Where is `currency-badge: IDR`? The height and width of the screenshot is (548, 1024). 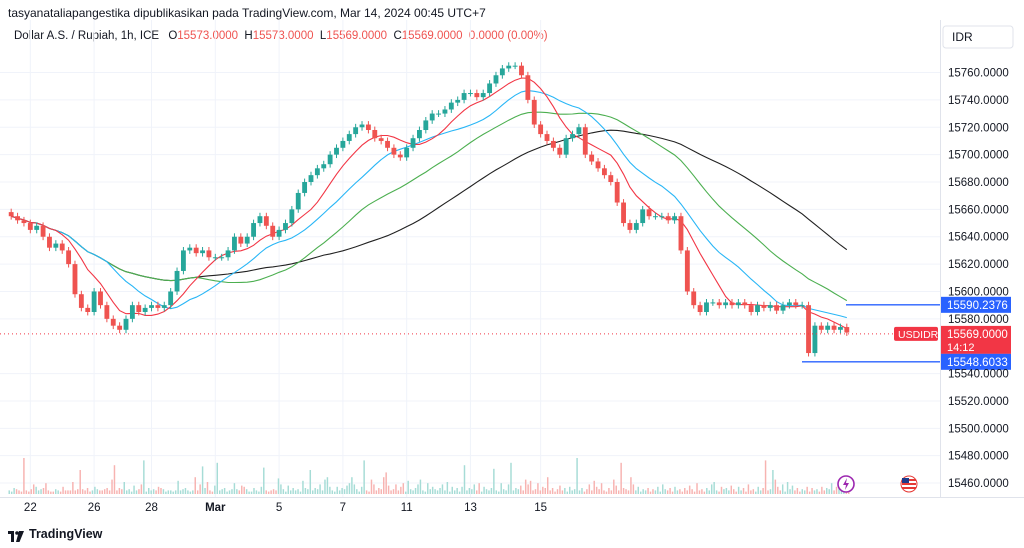
currency-badge: IDR is located at coordinates (978, 37).